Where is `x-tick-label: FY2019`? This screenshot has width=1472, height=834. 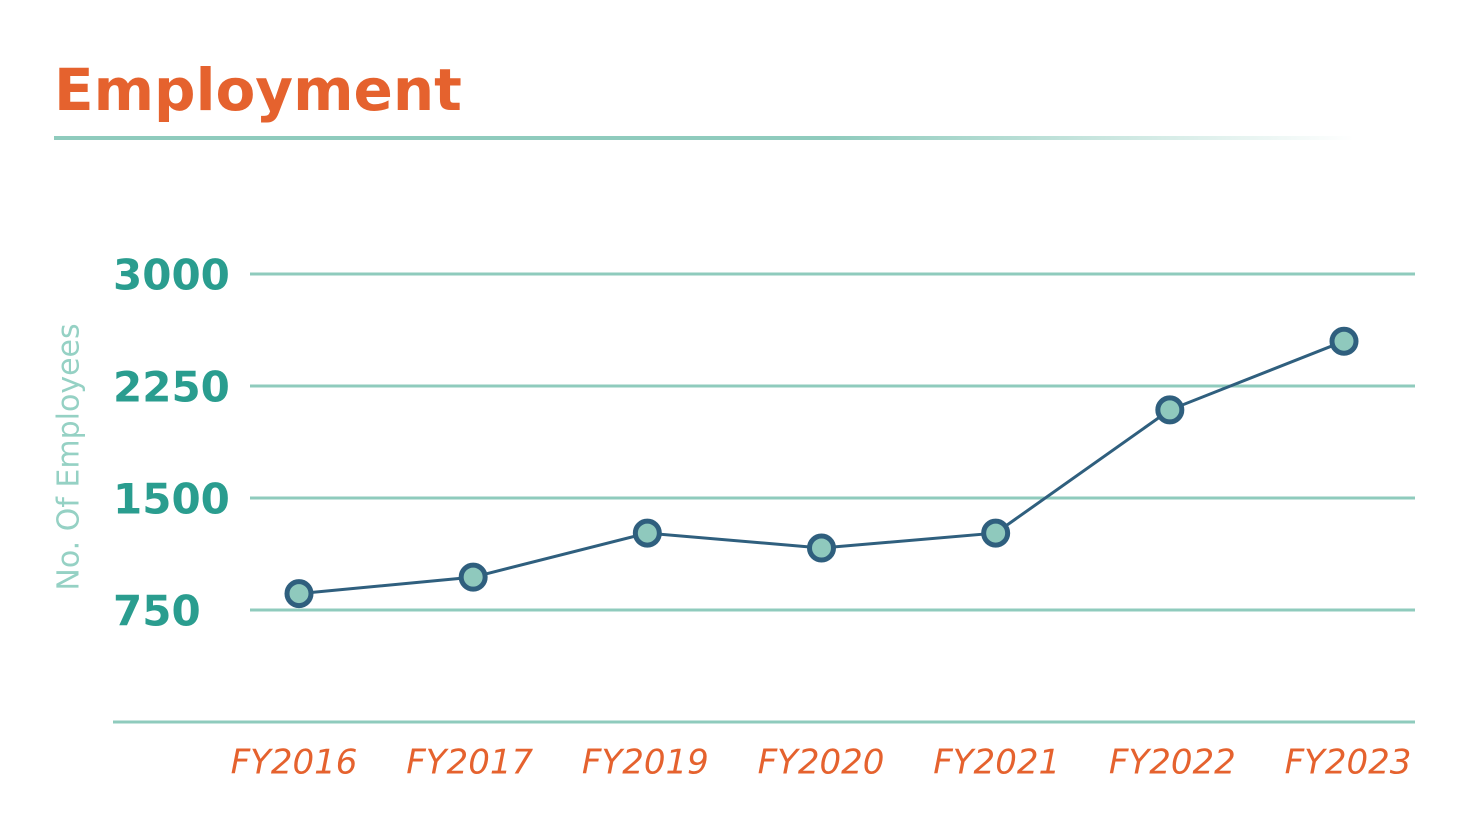 x-tick-label: FY2019 is located at coordinates (645, 763).